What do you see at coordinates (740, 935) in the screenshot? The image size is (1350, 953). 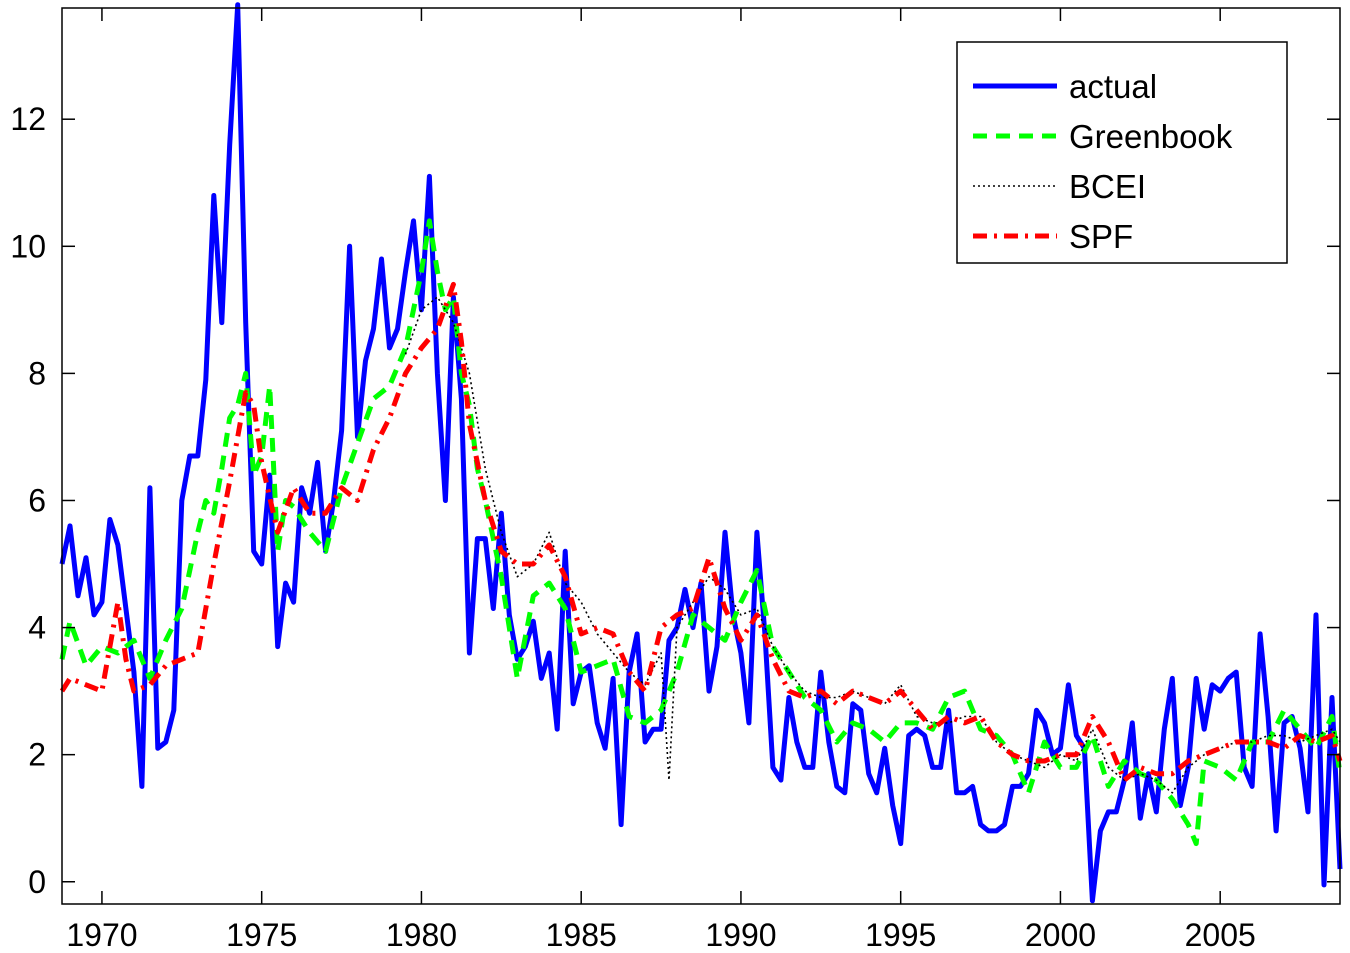 I see `x-tick-label: 1990` at bounding box center [740, 935].